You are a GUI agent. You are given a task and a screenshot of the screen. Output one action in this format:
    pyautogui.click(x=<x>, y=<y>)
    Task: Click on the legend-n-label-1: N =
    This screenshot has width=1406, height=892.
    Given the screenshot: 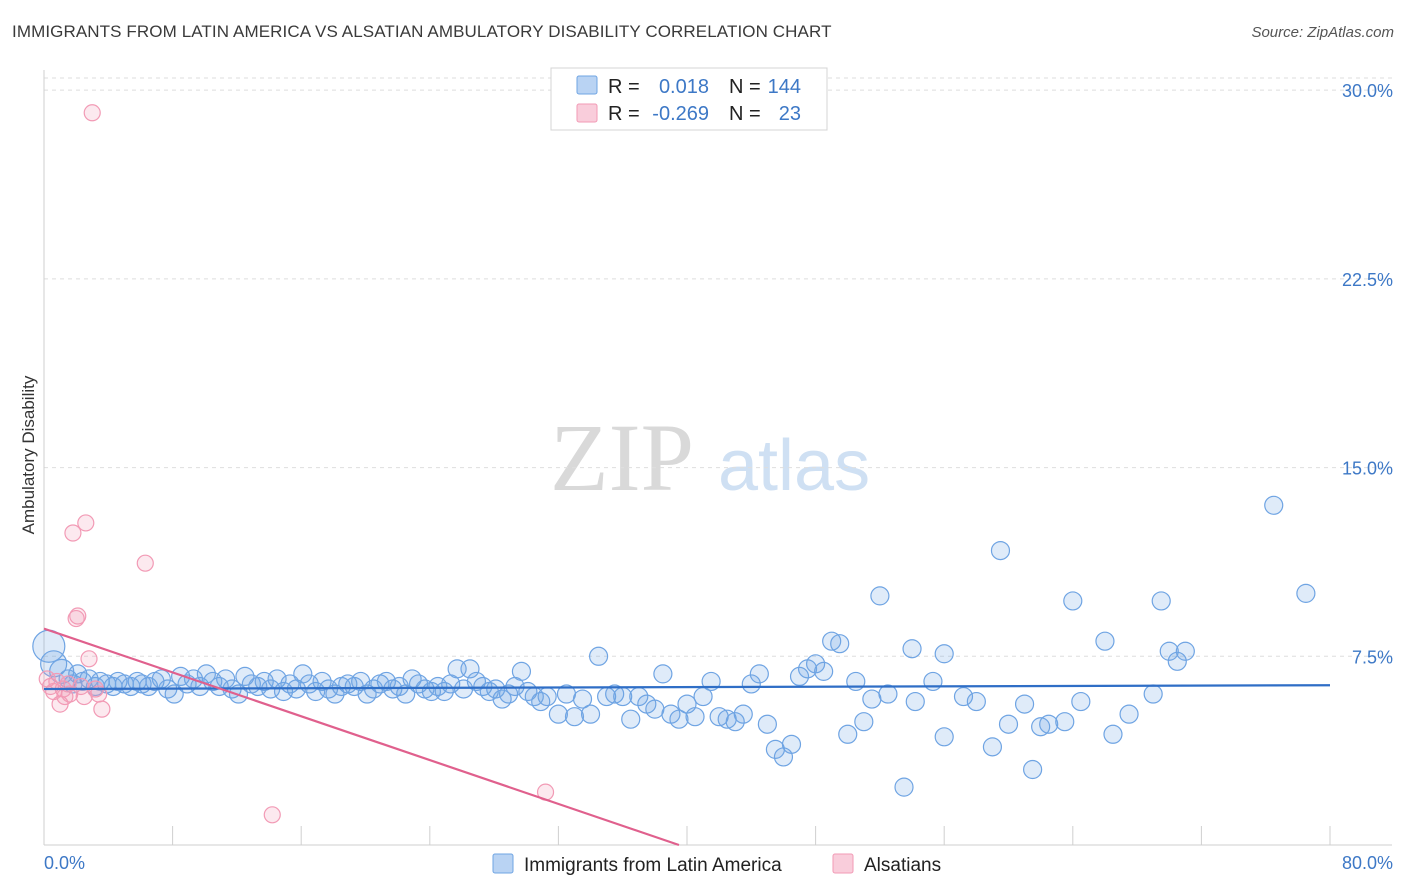 What is the action you would take?
    pyautogui.click(x=745, y=87)
    